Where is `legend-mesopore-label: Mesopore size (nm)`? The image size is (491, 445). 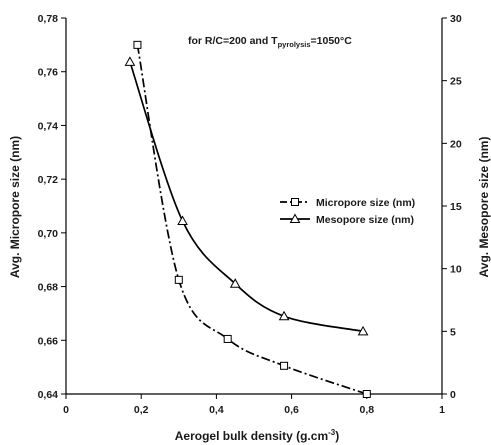 legend-mesopore-label: Mesopore size (nm) is located at coordinates (365, 220).